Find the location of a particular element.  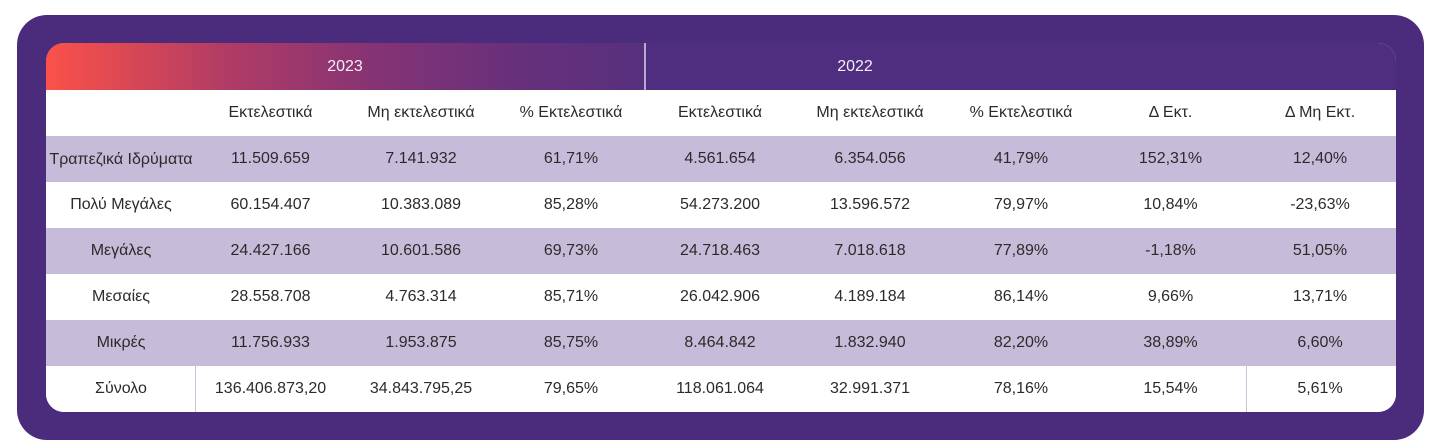

table-cell: 8.464.842 is located at coordinates (720, 342).